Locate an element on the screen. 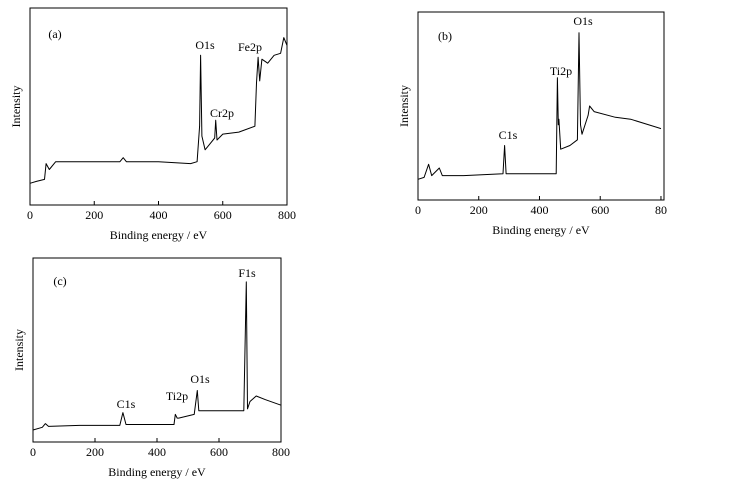  panel-label: (b) is located at coordinates (445, 36).